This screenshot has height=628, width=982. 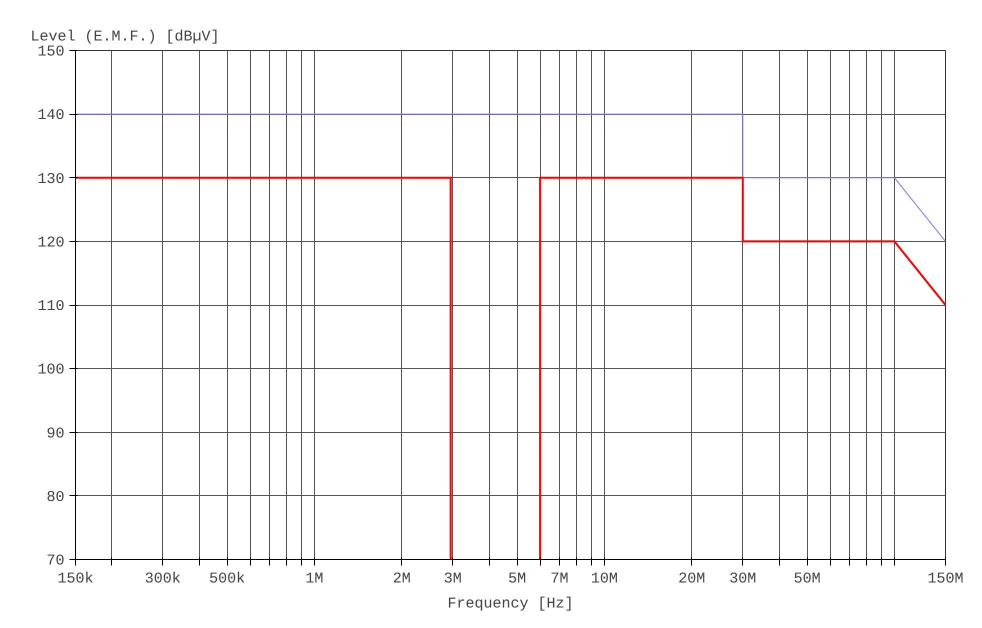 What do you see at coordinates (51, 306) in the screenshot?
I see `y-tick-label: 110` at bounding box center [51, 306].